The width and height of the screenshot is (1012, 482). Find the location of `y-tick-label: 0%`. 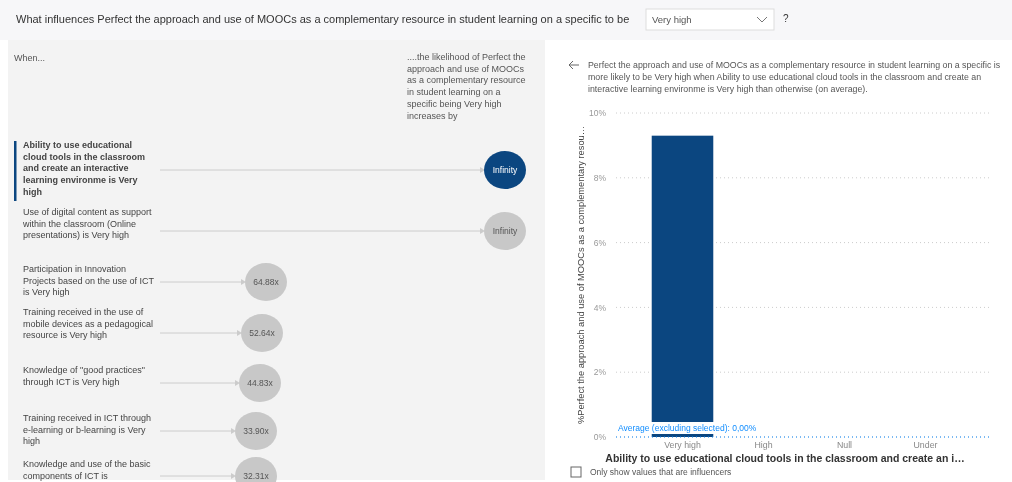

y-tick-label: 0% is located at coordinates (600, 437).